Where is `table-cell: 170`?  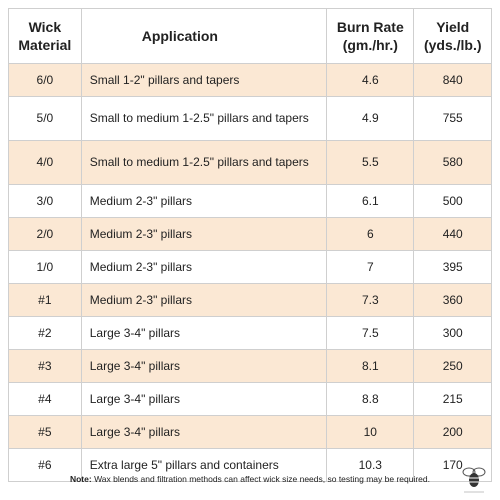
table-cell: 170 is located at coordinates (452, 465).